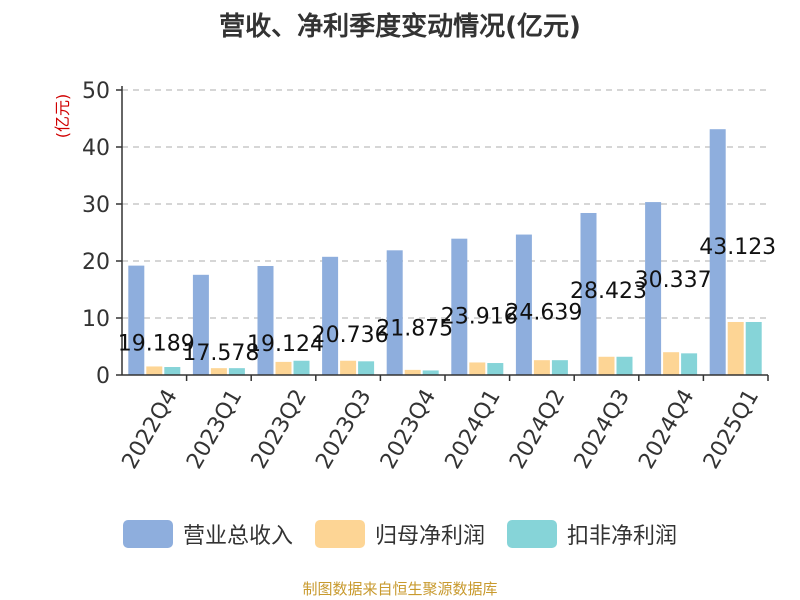  I want to click on x-tick-label: 2024Q4, so click(666, 429).